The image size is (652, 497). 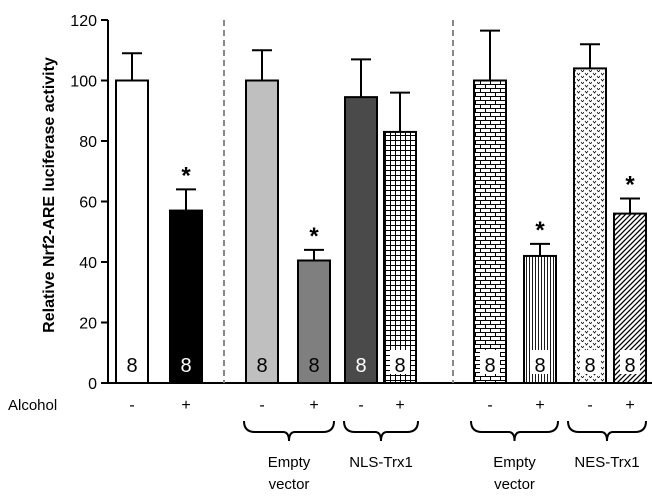 What do you see at coordinates (289, 462) in the screenshot?
I see `group-label-0-line1: Empty` at bounding box center [289, 462].